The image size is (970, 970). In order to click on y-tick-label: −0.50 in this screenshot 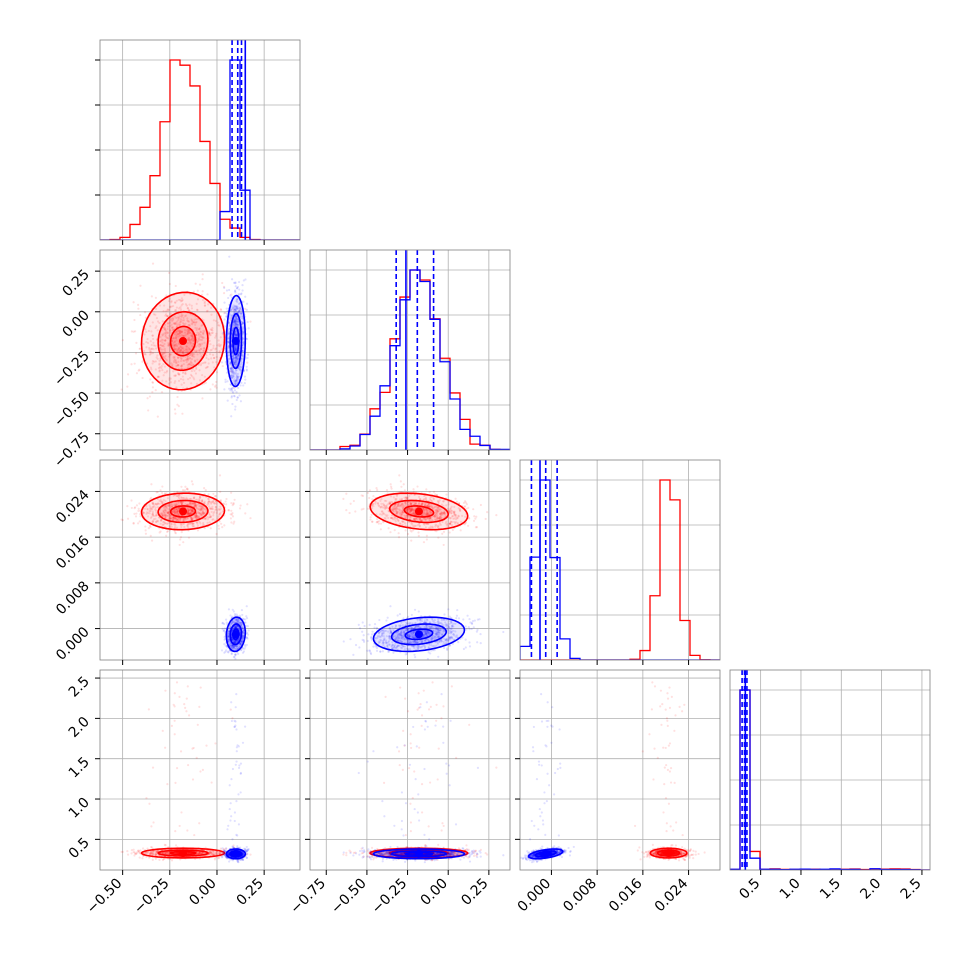, I will do `click(72, 410)`.